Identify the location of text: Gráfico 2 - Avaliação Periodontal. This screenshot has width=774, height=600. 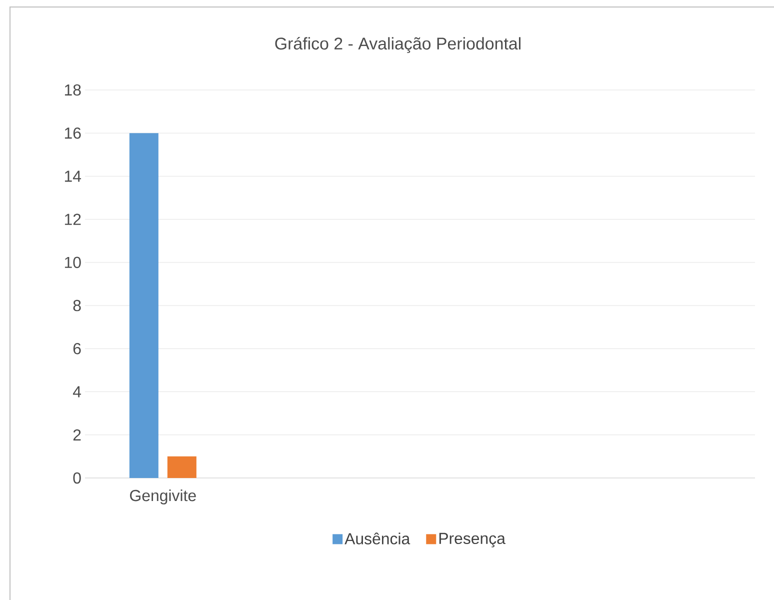
(397, 45).